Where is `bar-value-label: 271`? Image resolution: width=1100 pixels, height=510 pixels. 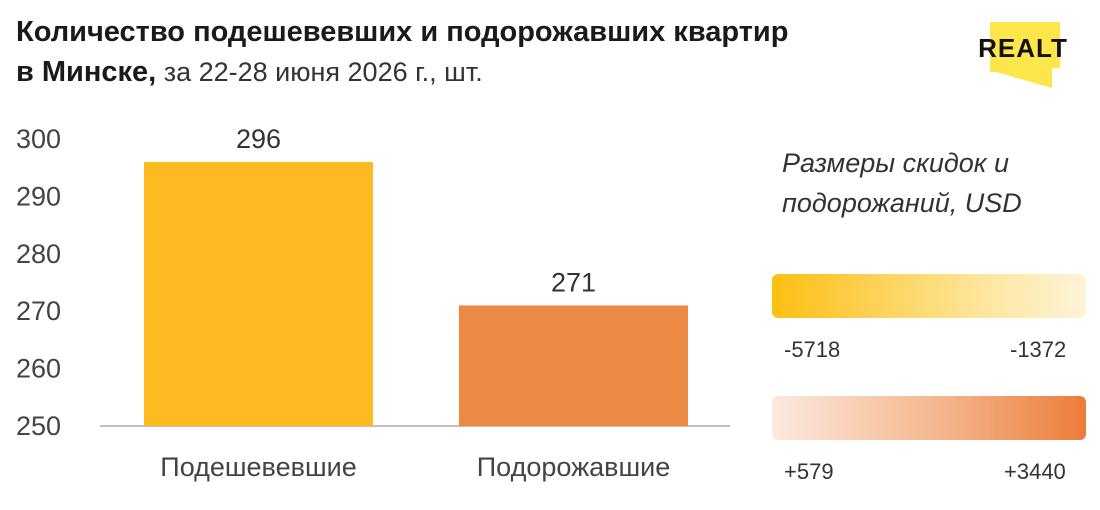 bar-value-label: 271 is located at coordinates (573, 282).